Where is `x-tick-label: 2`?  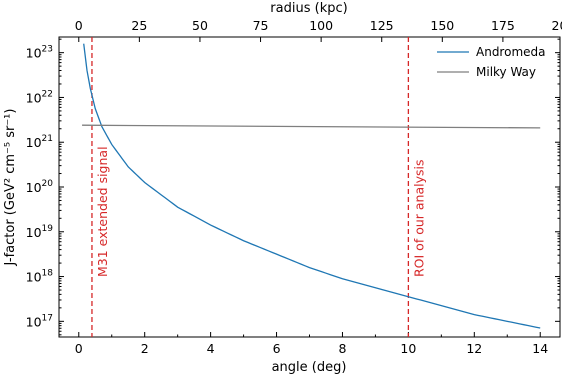 x-tick-label: 2 is located at coordinates (145, 348).